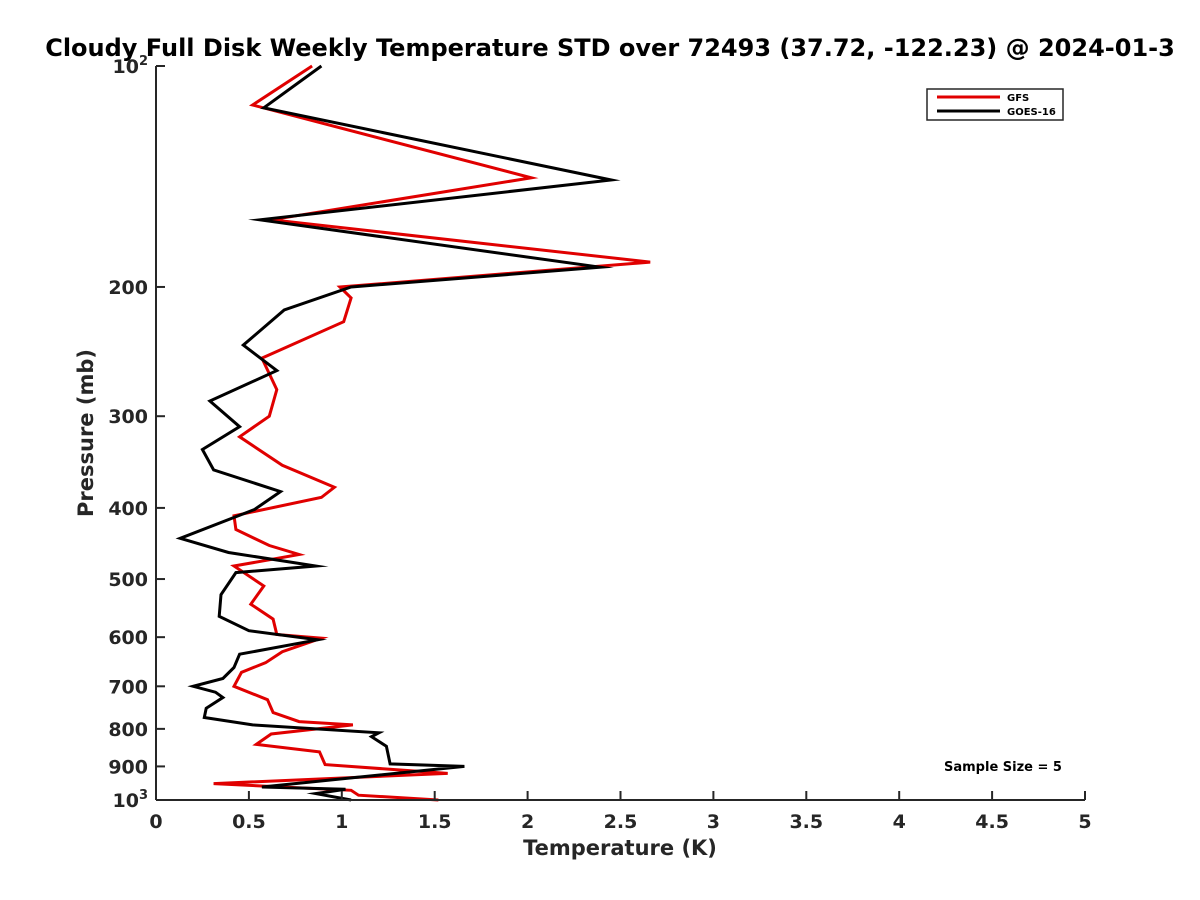 This screenshot has width=1200, height=900. I want to click on x-tick-label: 2, so click(527, 822).